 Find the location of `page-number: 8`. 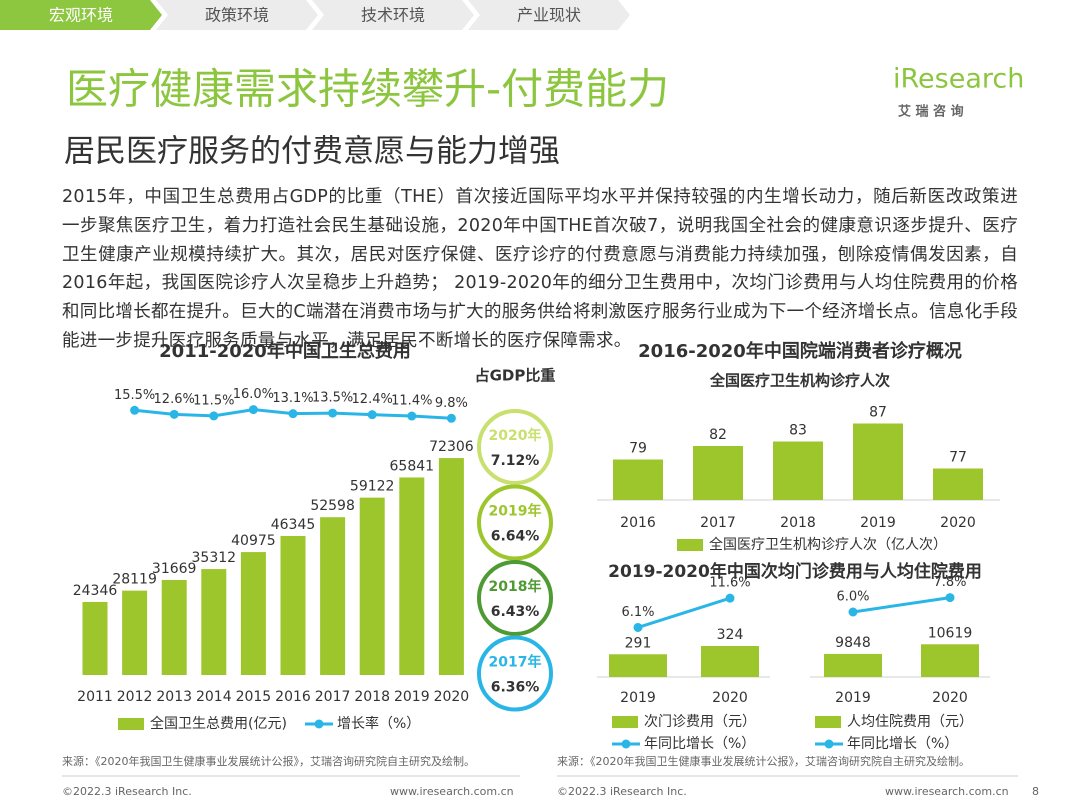

page-number: 8 is located at coordinates (1035, 791).